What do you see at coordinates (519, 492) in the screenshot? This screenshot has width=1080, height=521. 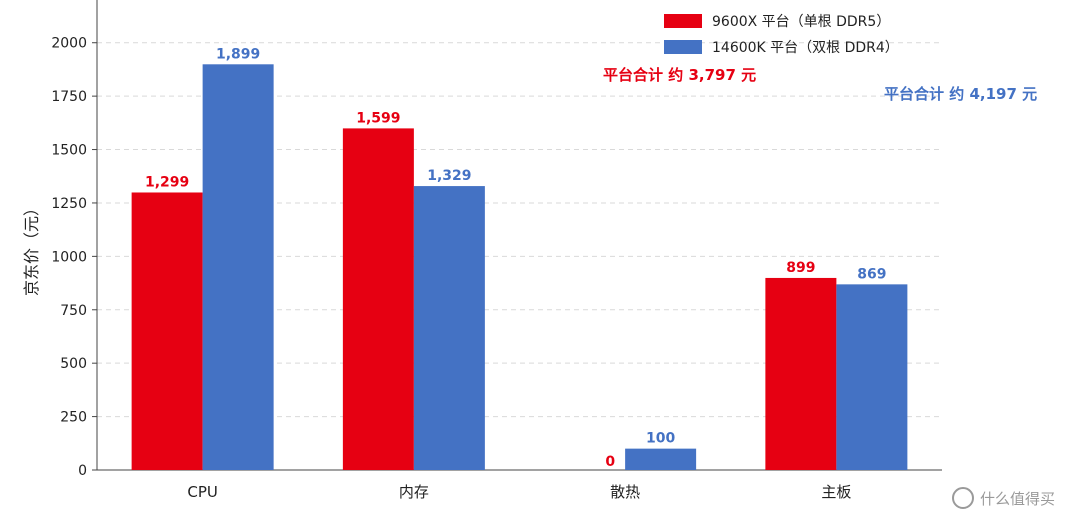 I see `x-tick-labels: CPU 内存 散热 主板` at bounding box center [519, 492].